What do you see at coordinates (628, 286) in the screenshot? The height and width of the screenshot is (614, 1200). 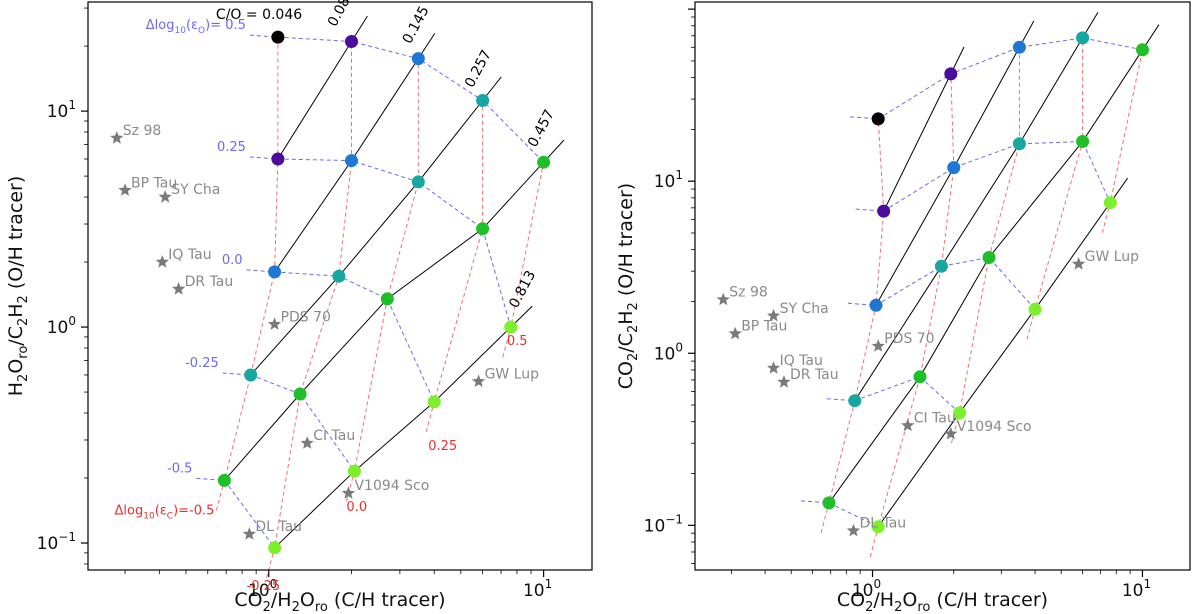 I see `y-axis-label: CO2/C2H2 (O/H tracer)` at bounding box center [628, 286].